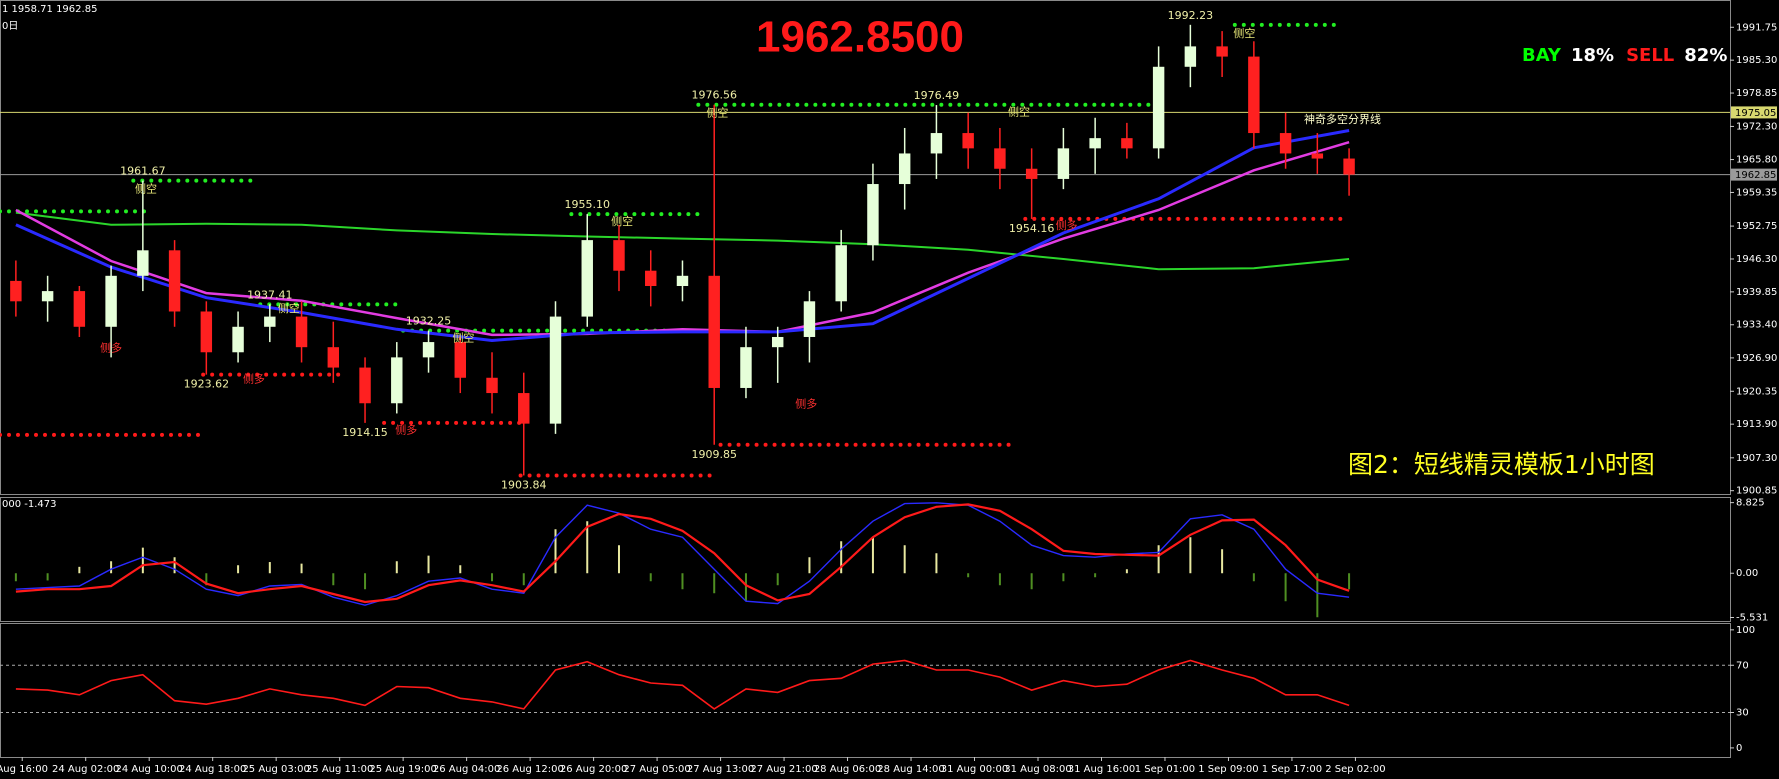 The width and height of the screenshot is (1779, 779). Describe the element at coordinates (143, 171) in the screenshot. I see `price-label: 1961.67` at that location.